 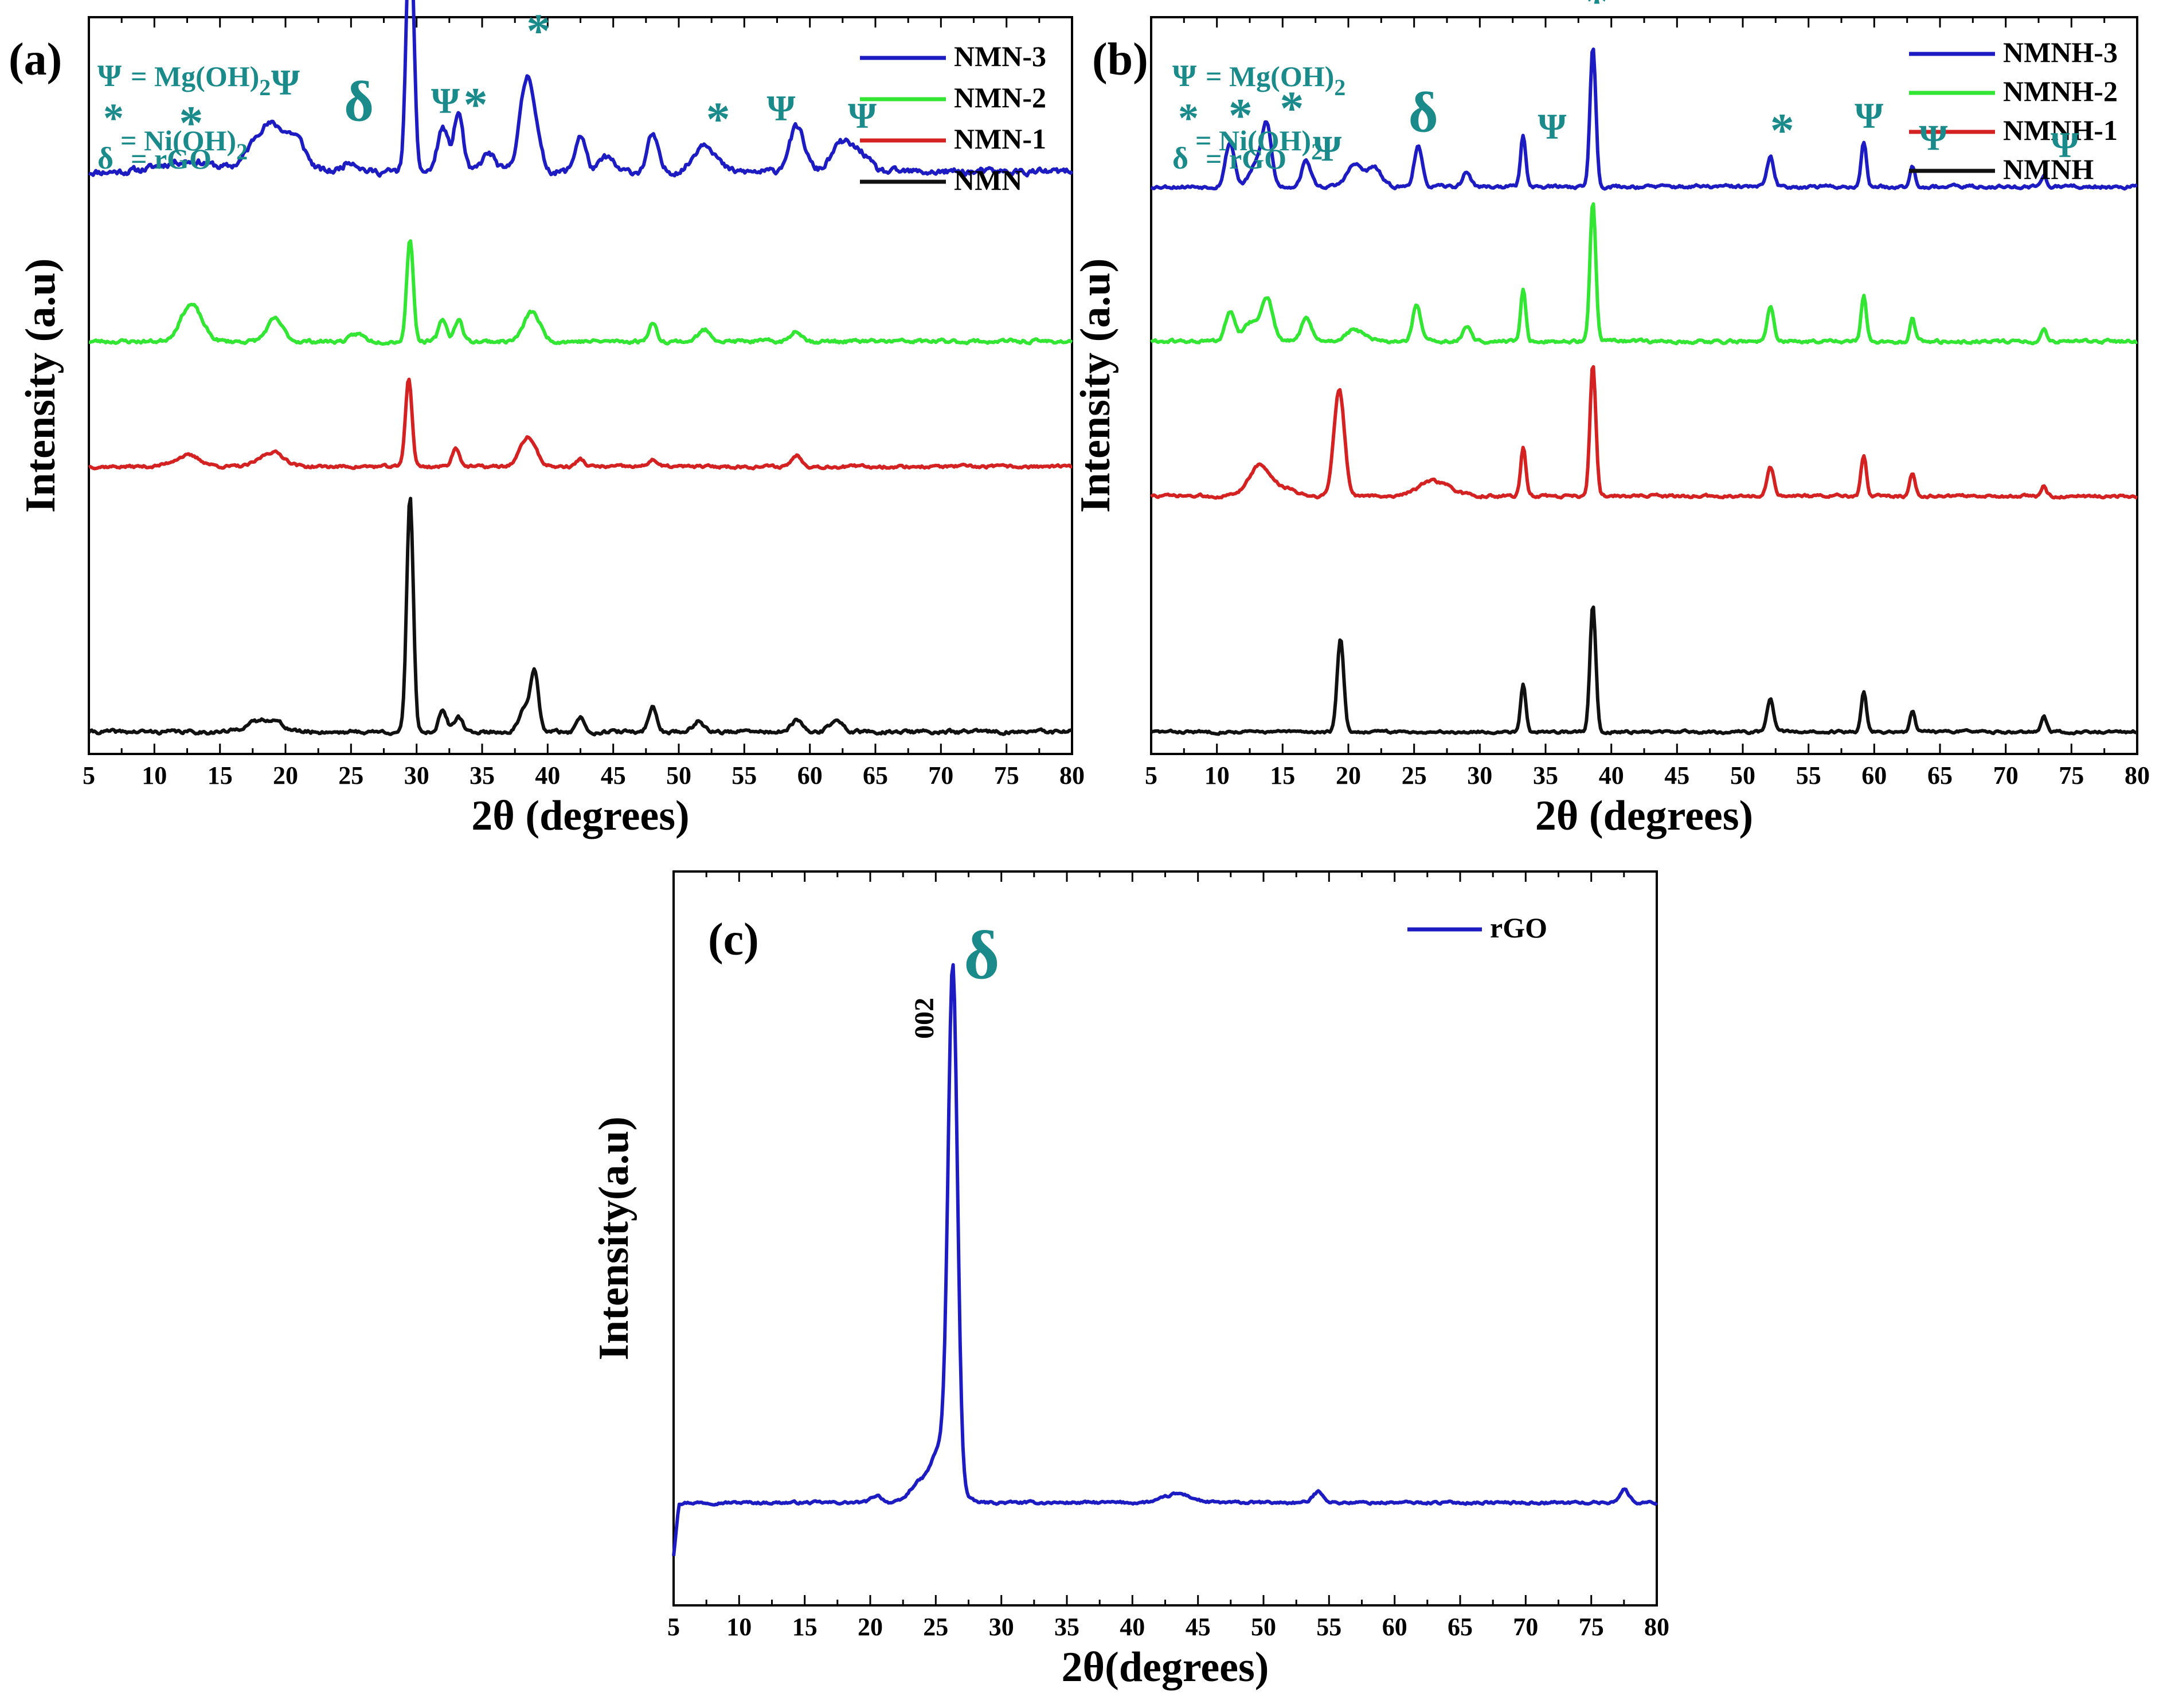 What do you see at coordinates (1000, 56) in the screenshot?
I see `legend-label: NMN-3` at bounding box center [1000, 56].